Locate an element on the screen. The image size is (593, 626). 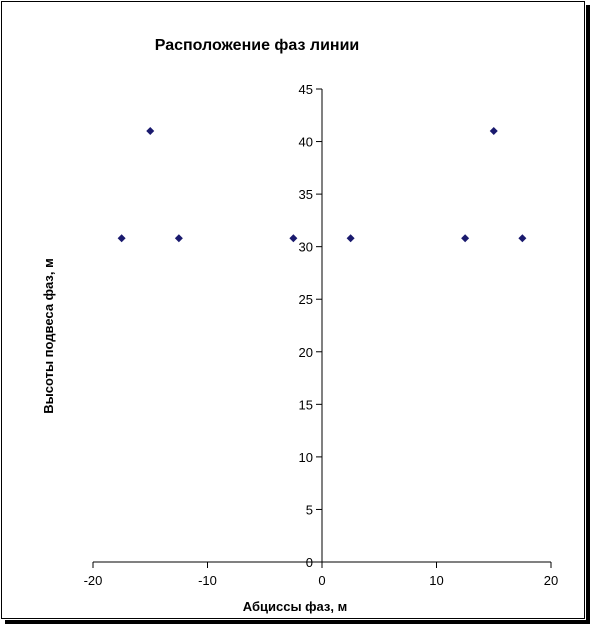
y-tick-label: 0 is located at coordinates (309, 562).